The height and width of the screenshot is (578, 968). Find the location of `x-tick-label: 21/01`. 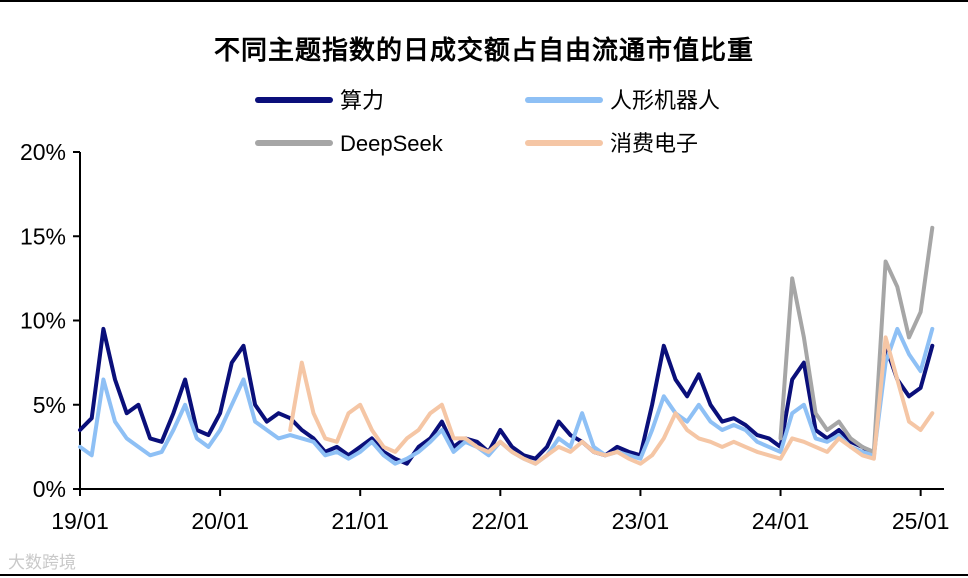

x-tick-label: 21/01 is located at coordinates (360, 521).